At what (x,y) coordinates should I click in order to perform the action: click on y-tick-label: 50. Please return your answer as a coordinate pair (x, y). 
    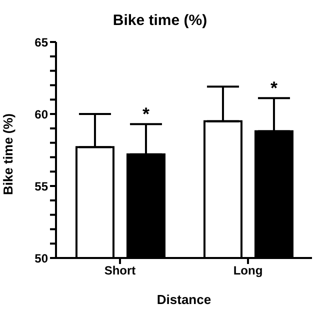
    Looking at the image, I should click on (41, 258).